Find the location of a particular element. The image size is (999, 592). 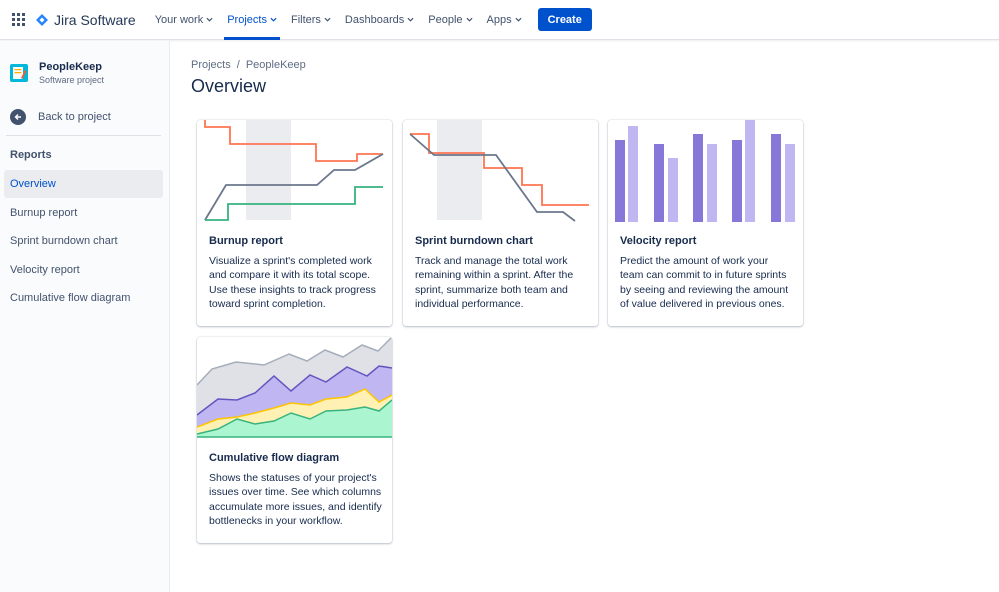

nav-filters-label: Filters is located at coordinates (305, 19).